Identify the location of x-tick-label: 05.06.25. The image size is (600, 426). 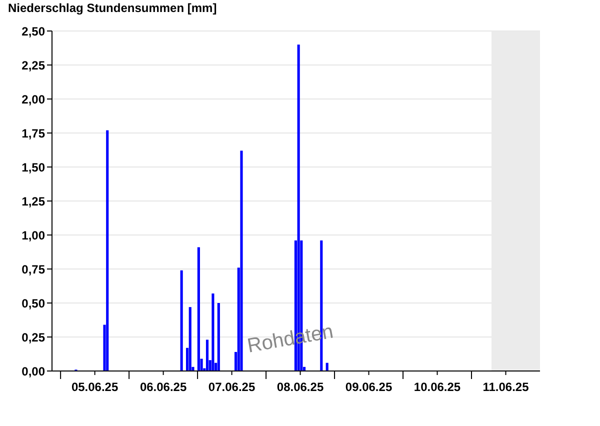
(94, 387).